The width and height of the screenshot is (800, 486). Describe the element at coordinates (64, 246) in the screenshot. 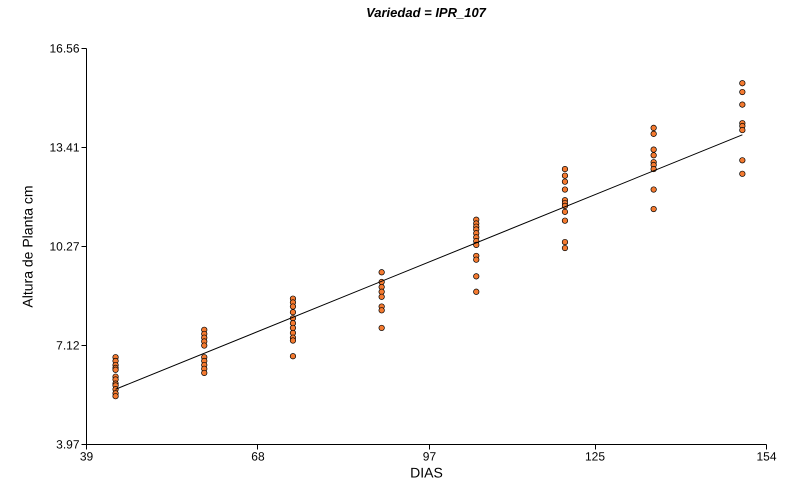

I see `y-tick-label: 10.27` at that location.